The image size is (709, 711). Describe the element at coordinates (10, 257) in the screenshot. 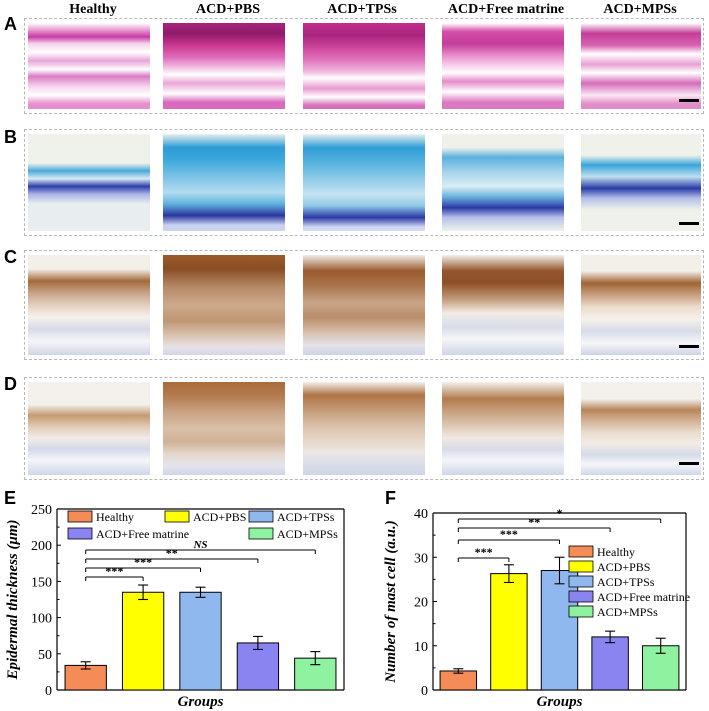

I see `panel-letter-c: C` at that location.